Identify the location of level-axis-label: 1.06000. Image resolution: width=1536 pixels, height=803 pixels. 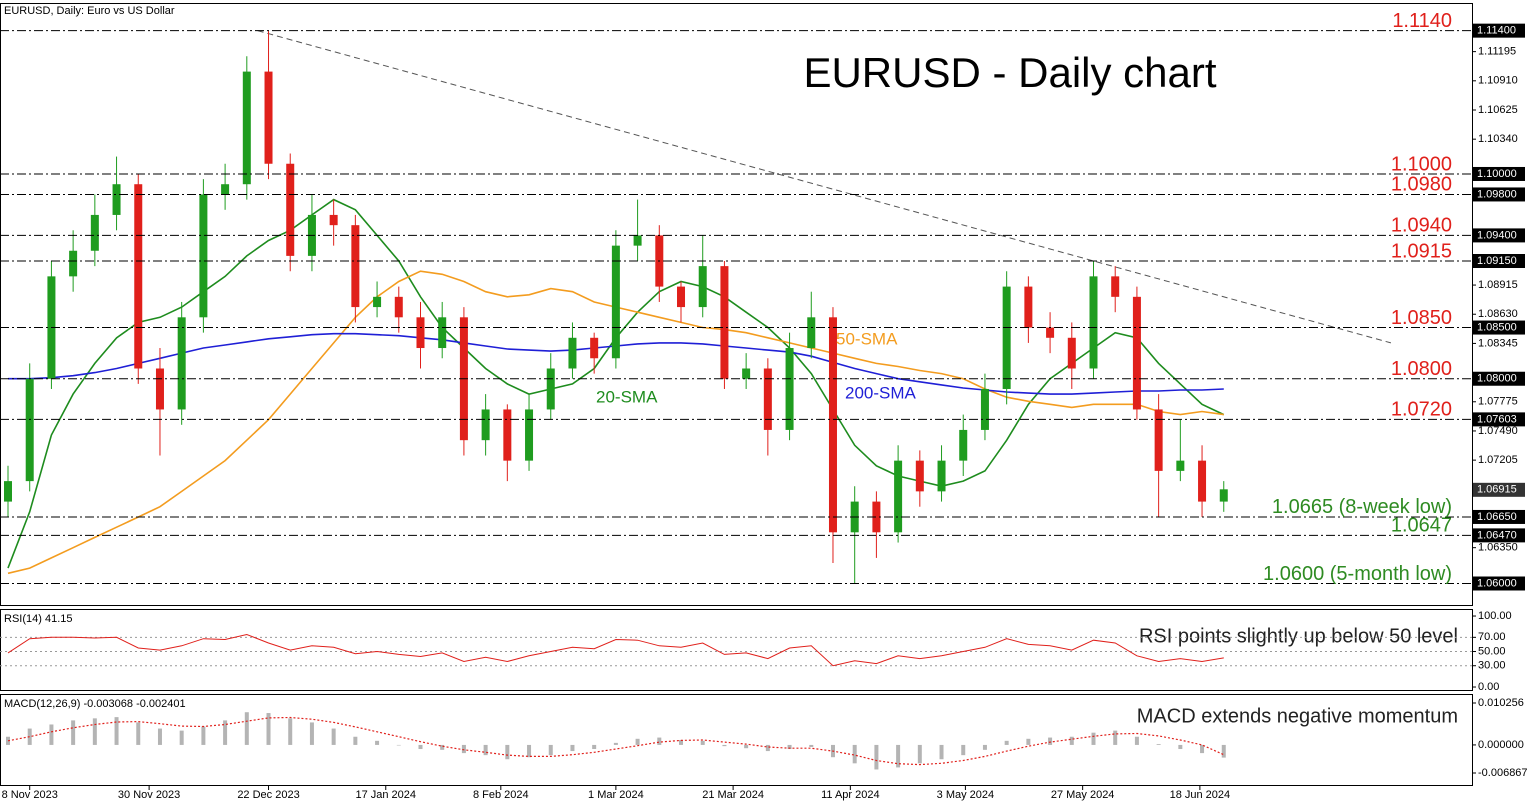
(1497, 583).